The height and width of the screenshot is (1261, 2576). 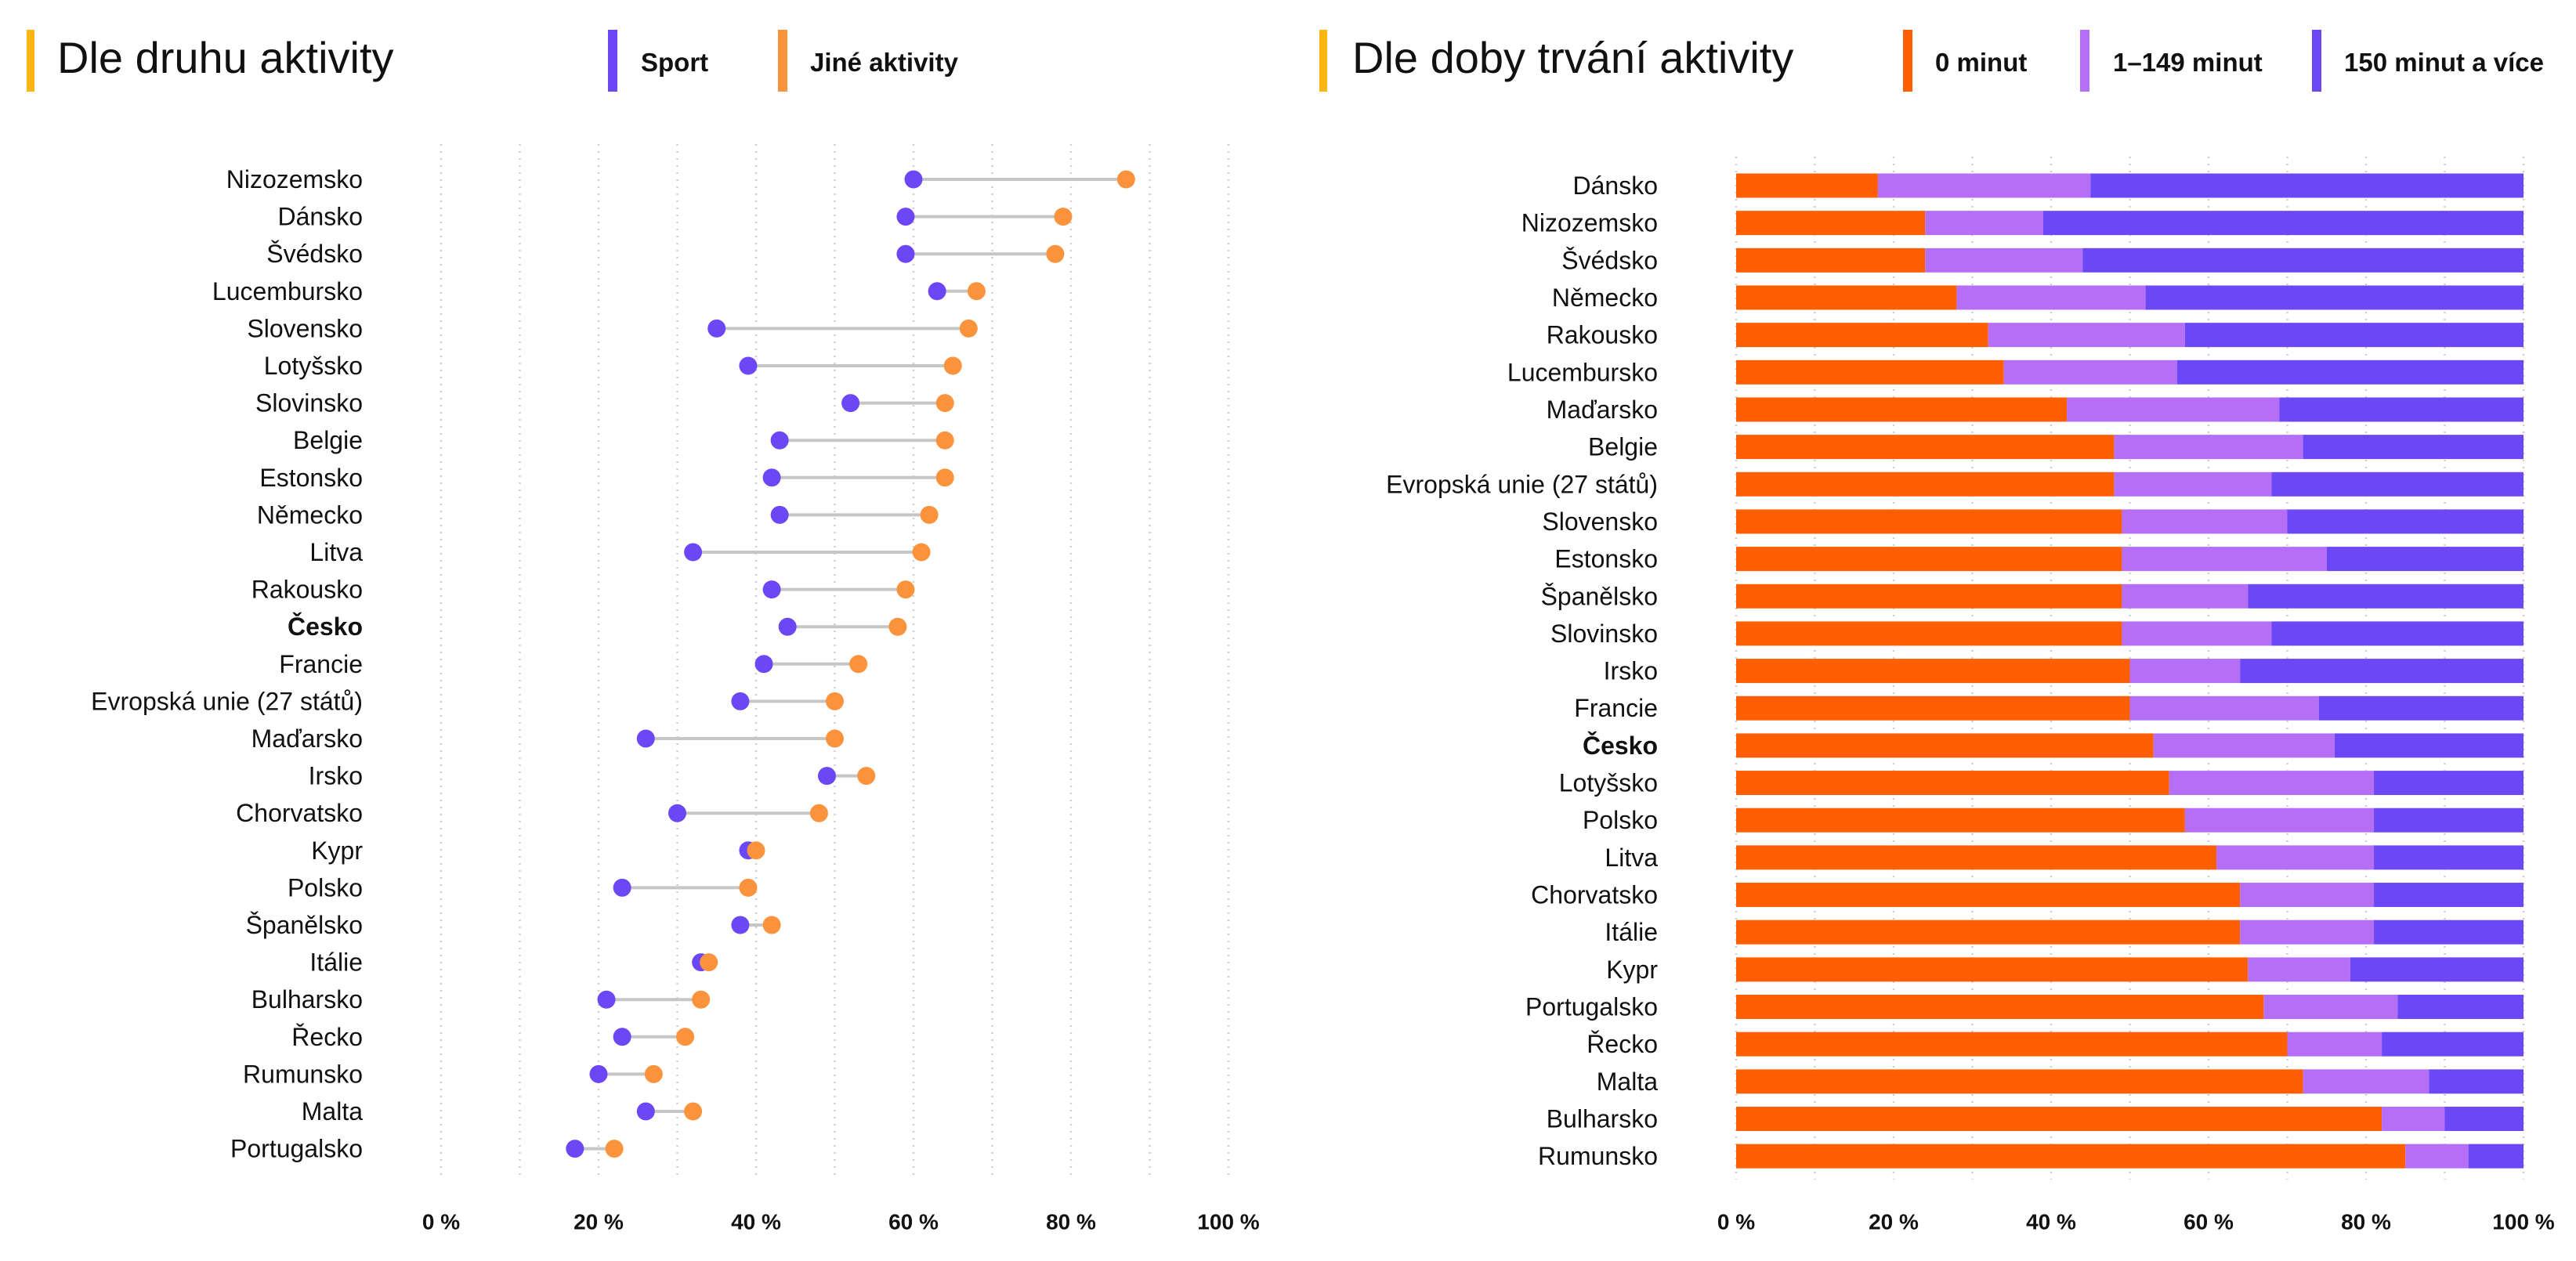 I want to click on category-label-irsko: Irsko, so click(x=1631, y=671).